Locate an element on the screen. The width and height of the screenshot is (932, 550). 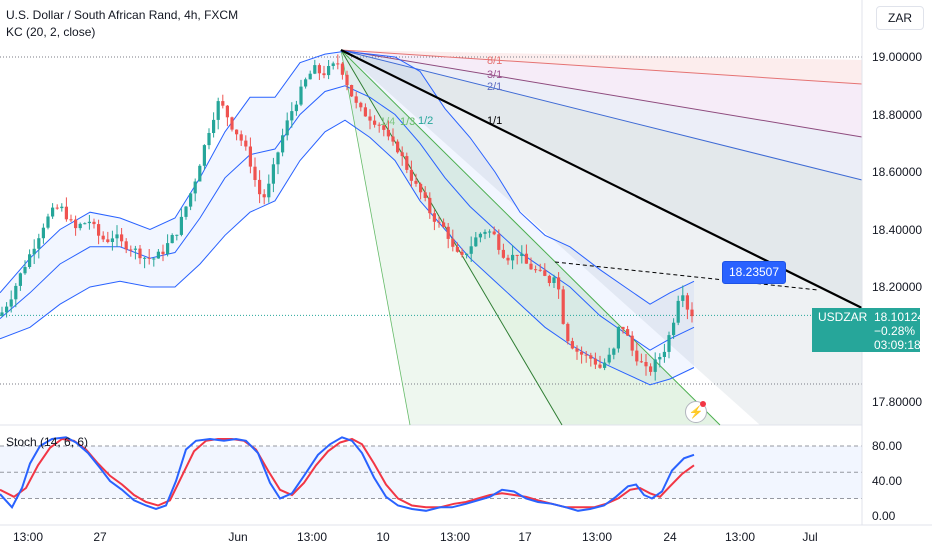
time-axis-tick: Jun is located at coordinates (238, 537).